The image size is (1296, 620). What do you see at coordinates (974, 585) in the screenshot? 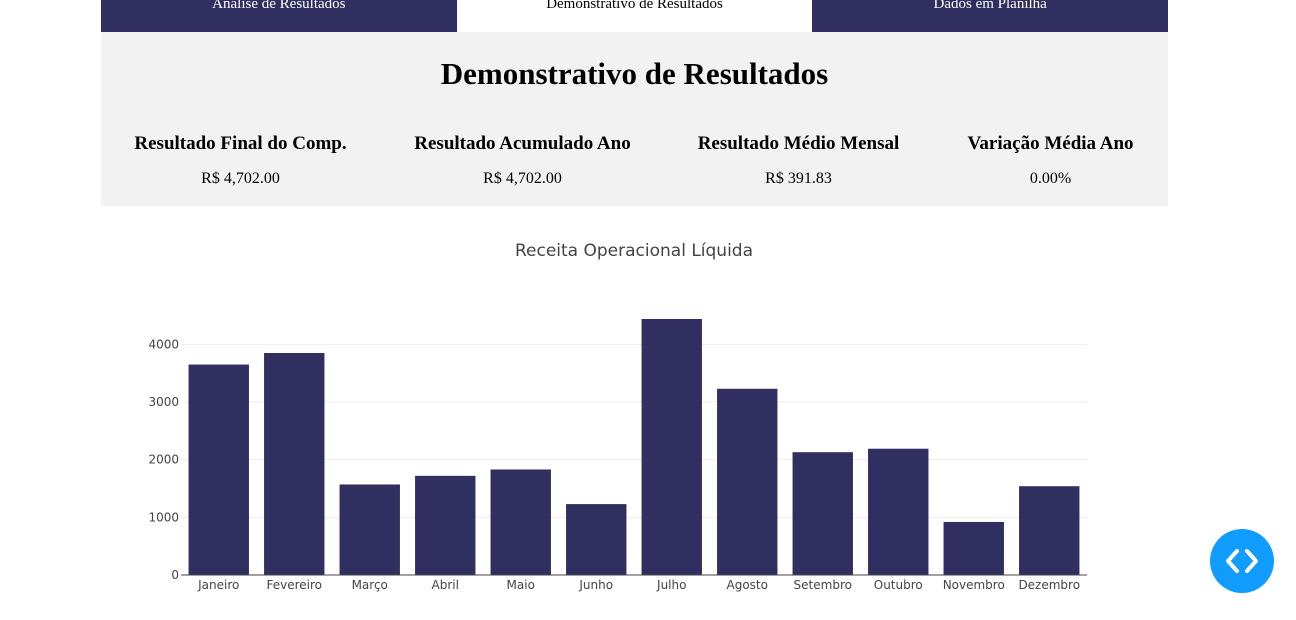
I see `x-tick-label: Novembro` at bounding box center [974, 585].